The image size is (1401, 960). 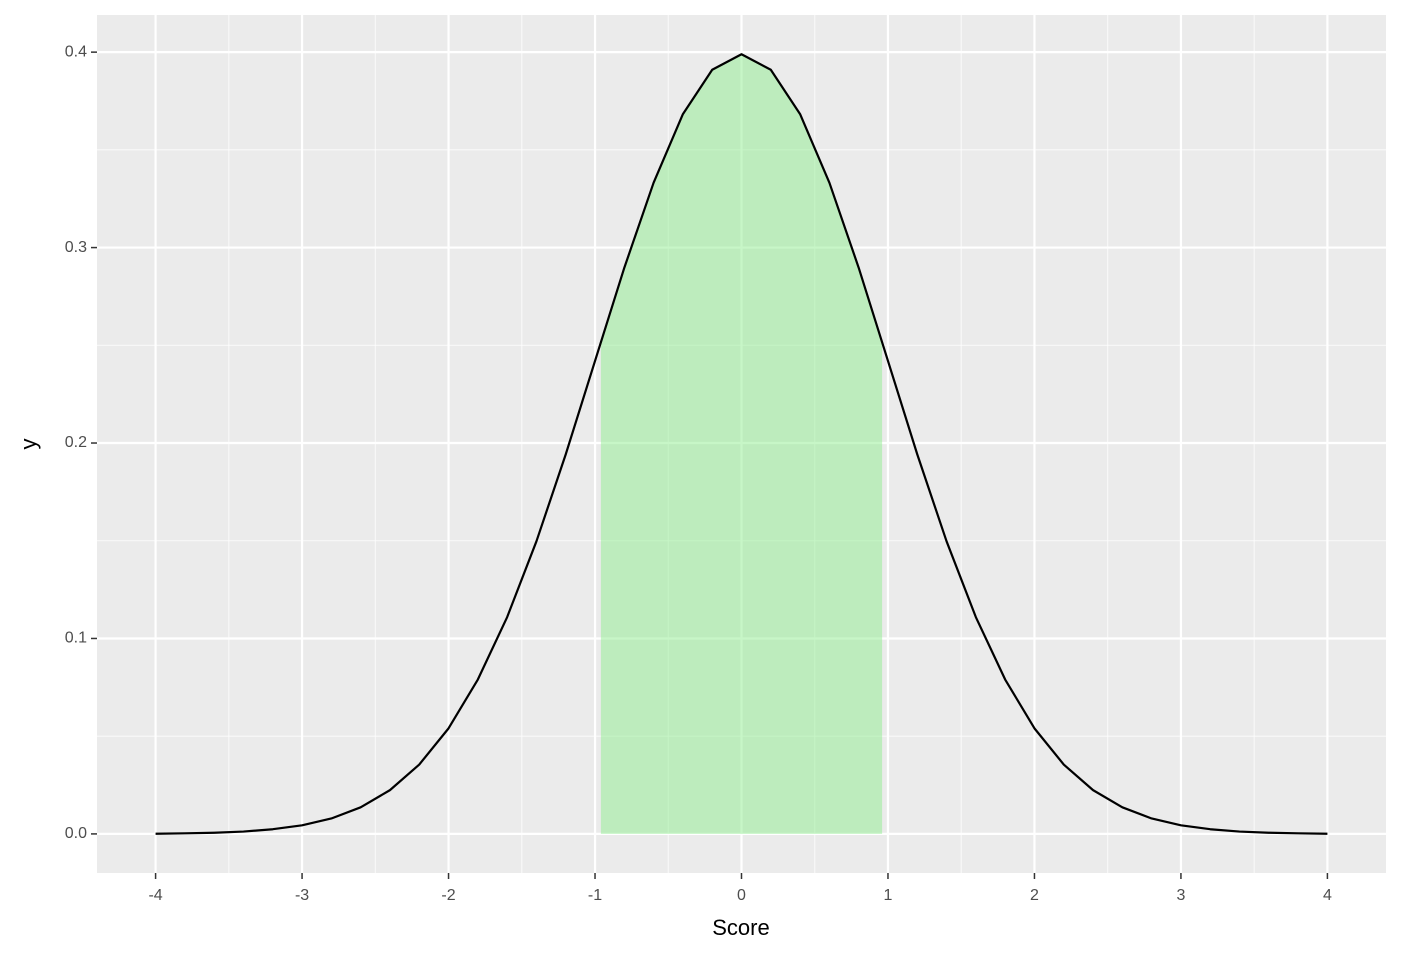 I want to click on y-axis-title: y, so click(x=28, y=444).